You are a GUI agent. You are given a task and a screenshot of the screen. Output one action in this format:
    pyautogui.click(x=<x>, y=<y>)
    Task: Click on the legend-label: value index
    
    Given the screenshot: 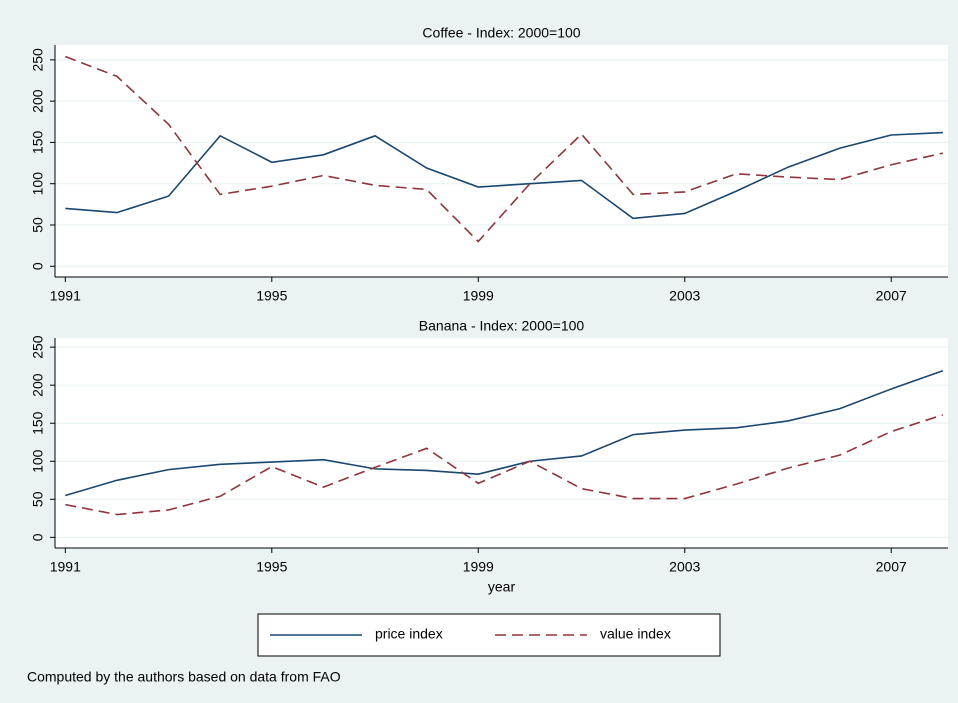 What is the action you would take?
    pyautogui.click(x=635, y=634)
    